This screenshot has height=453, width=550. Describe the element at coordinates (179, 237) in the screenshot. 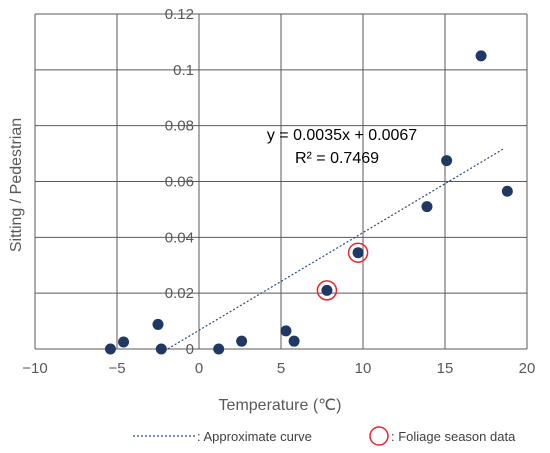

I see `y-tick-label: 0.04` at that location.